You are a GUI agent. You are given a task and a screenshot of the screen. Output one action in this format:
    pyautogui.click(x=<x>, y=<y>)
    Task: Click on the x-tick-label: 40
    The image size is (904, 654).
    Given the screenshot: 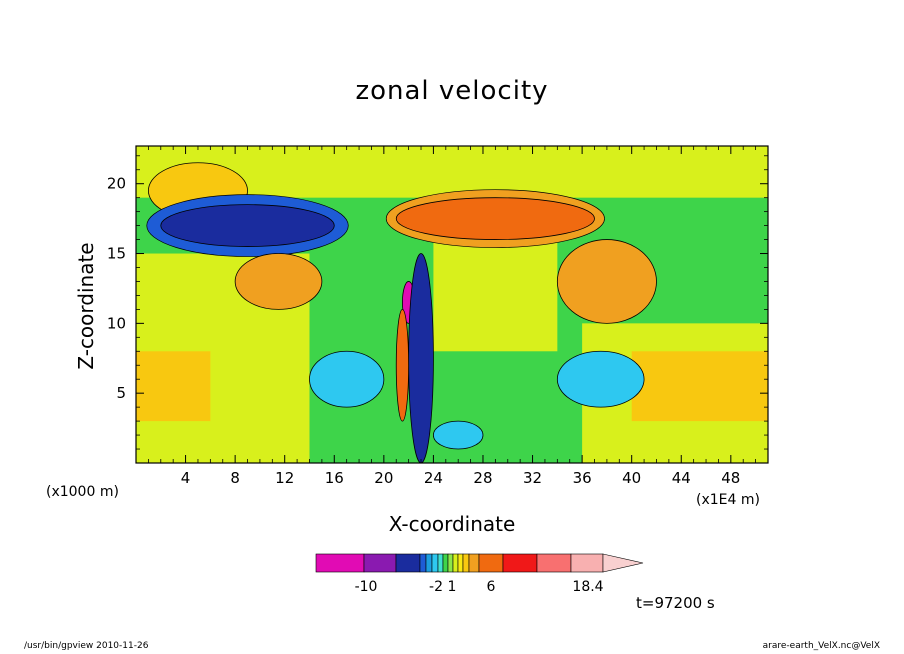 What is the action you would take?
    pyautogui.click(x=631, y=478)
    